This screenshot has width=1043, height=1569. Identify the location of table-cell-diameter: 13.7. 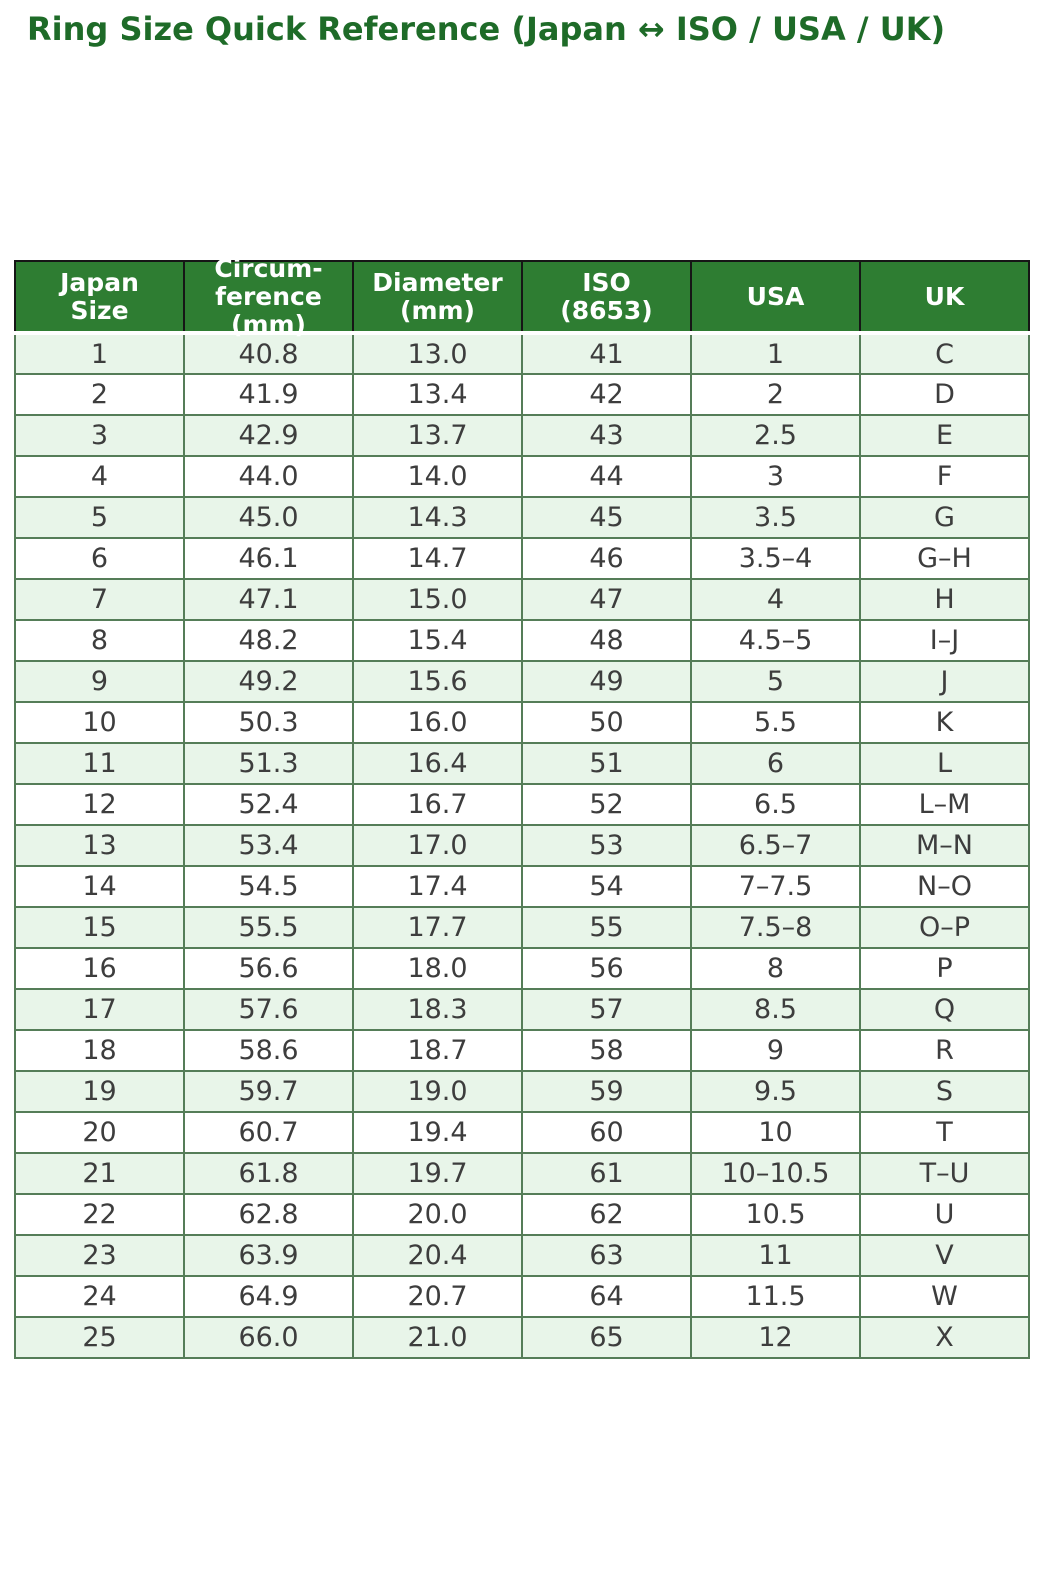
(437, 436).